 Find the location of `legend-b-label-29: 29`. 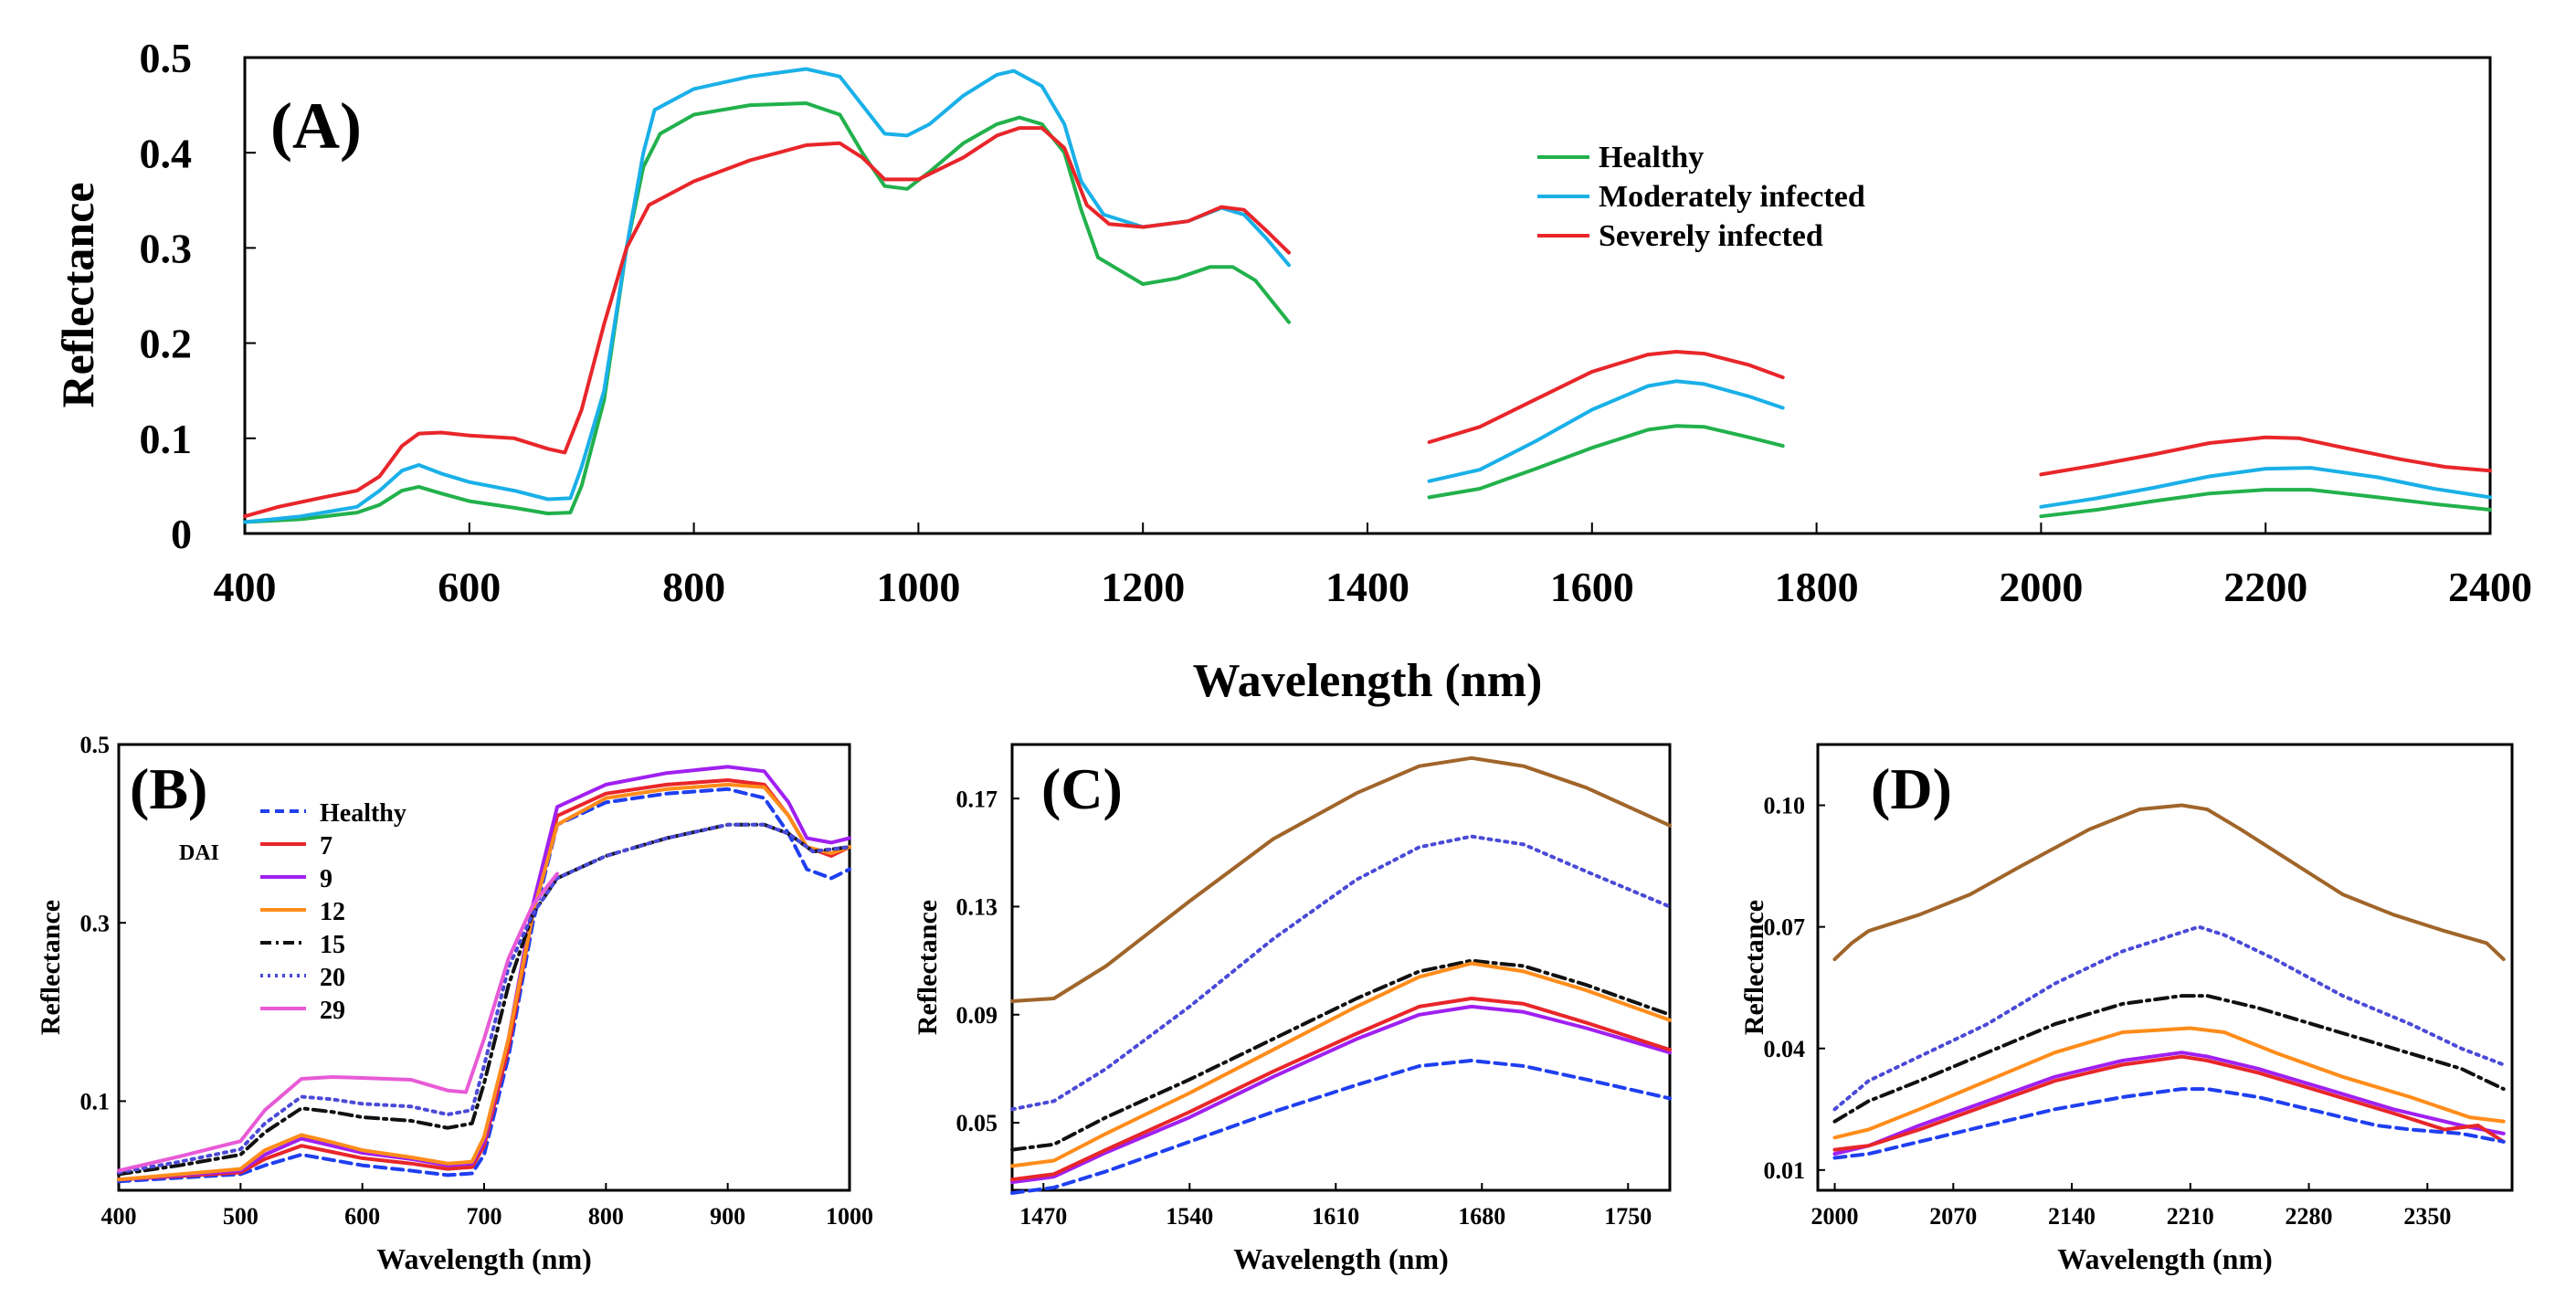

legend-b-label-29: 29 is located at coordinates (332, 1011).